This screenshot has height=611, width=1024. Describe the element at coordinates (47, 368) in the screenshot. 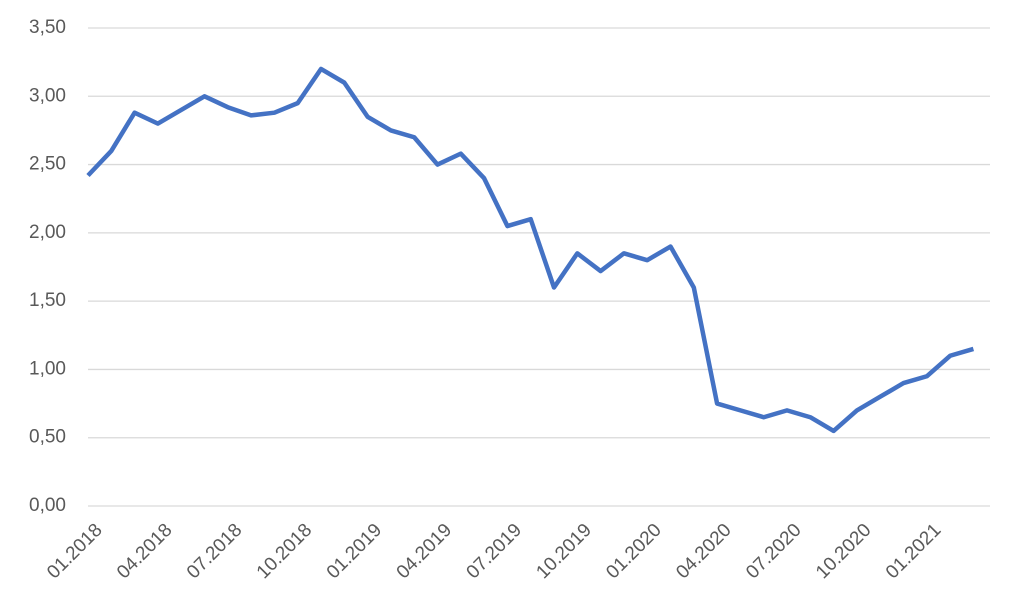

I see `y-tick-label: 1,00` at that location.